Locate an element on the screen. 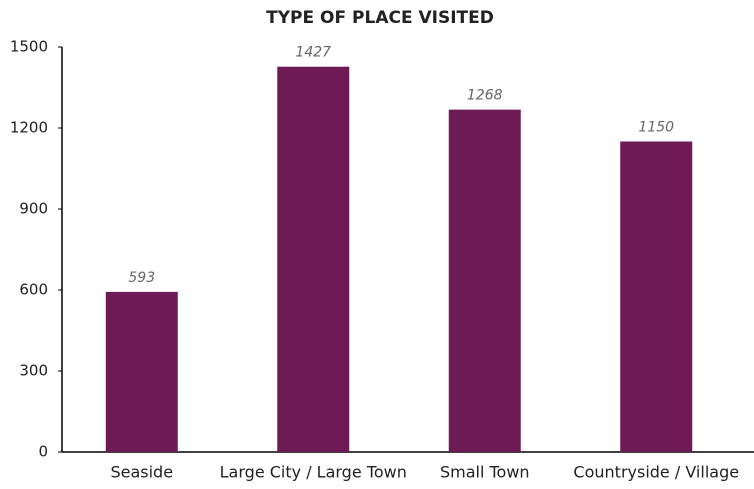  y-tick-label: 0 is located at coordinates (43, 452).